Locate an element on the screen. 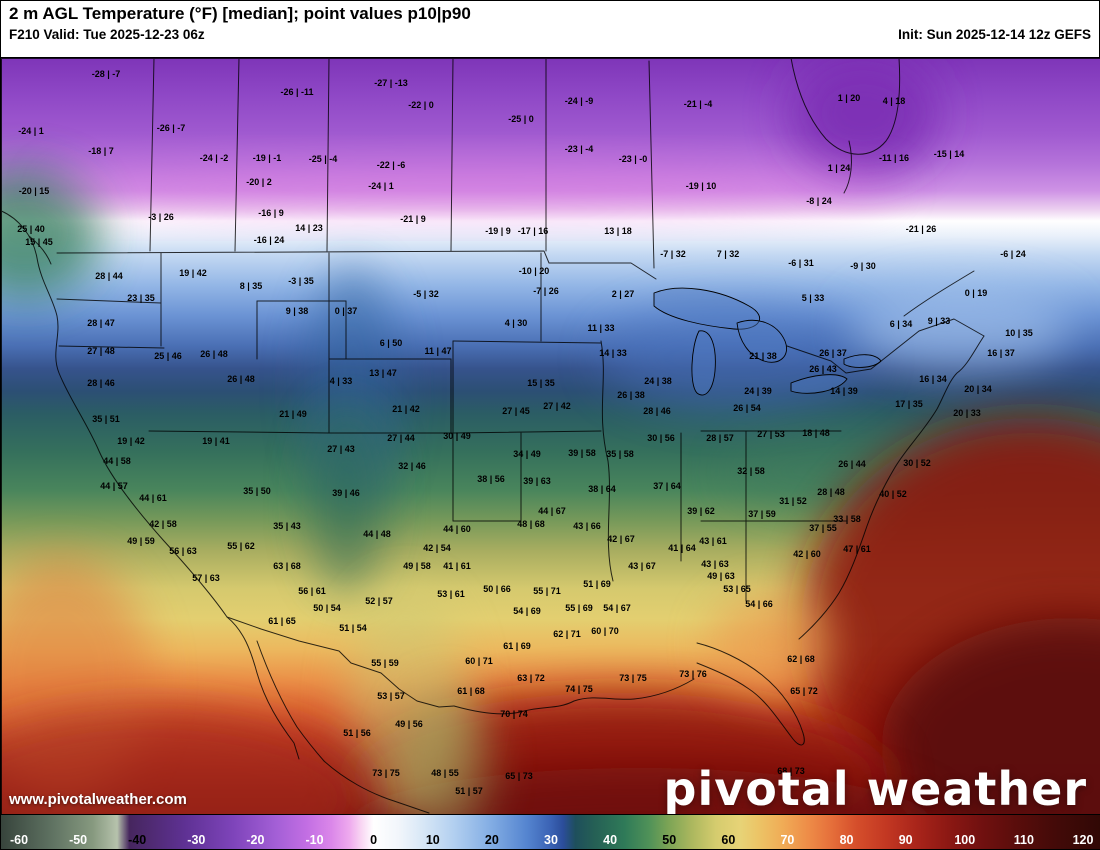 This screenshot has width=1100, height=850. point-value: 49 | 63 is located at coordinates (721, 576).